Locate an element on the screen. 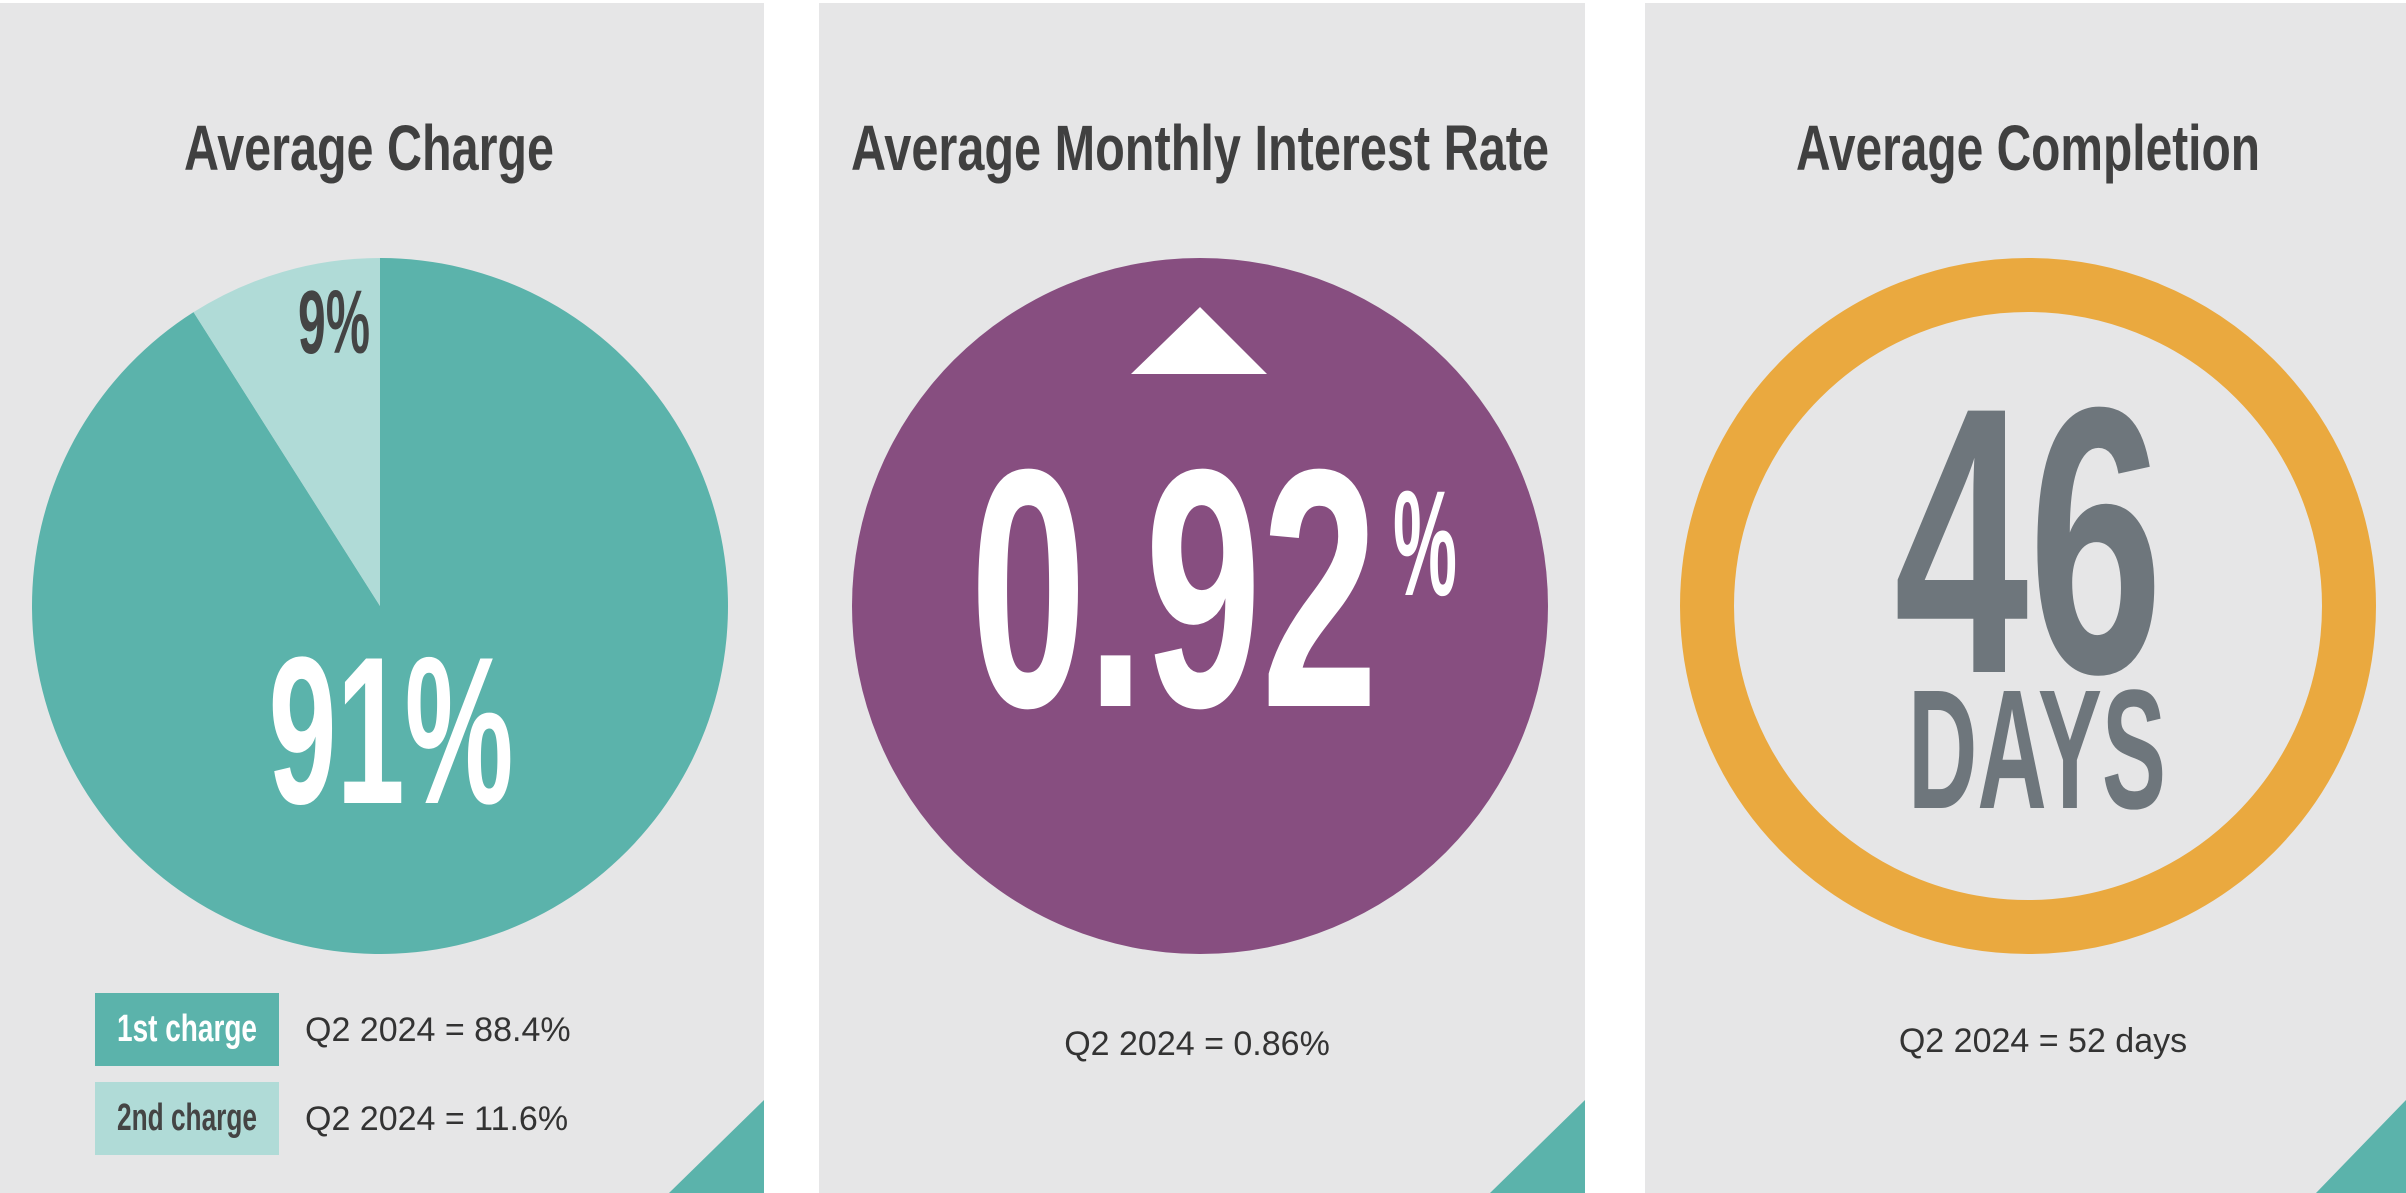  note: Q2 2024 = 88.4% is located at coordinates (438, 1030).